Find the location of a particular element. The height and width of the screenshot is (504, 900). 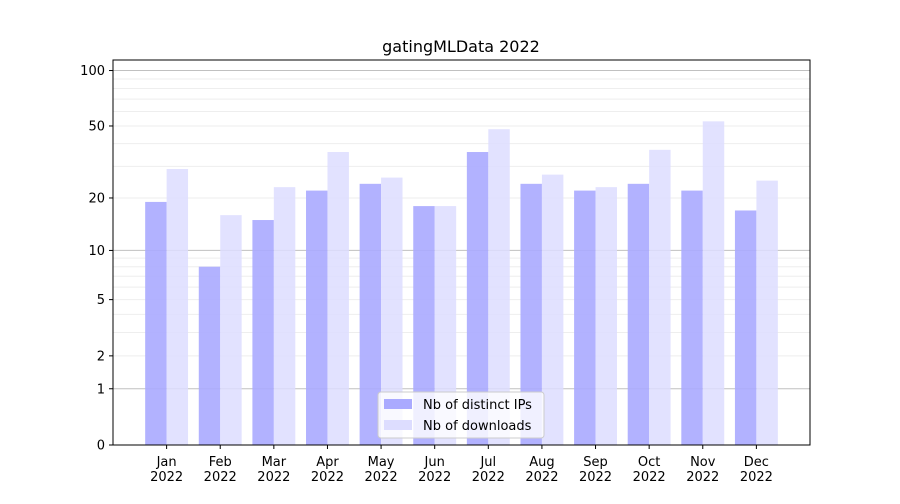

x-tick-label: Oct 2022 is located at coordinates (649, 470).